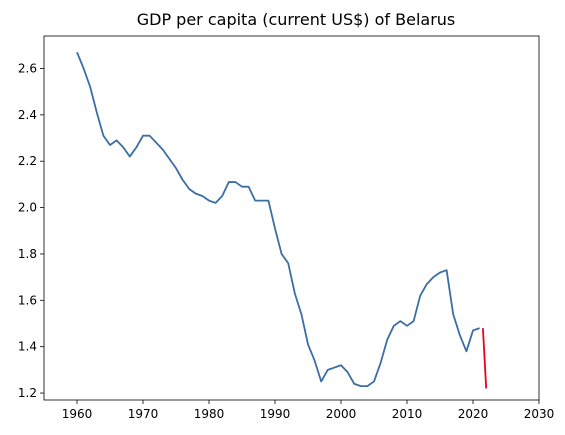 Image resolution: width=565 pixels, height=435 pixels. I want to click on y-tick-label: 1.4, so click(27, 347).